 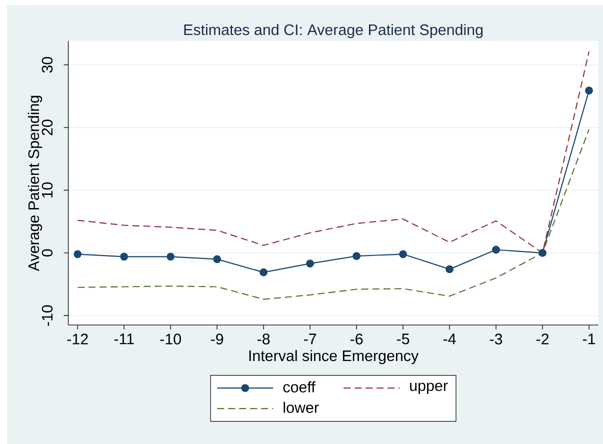 What do you see at coordinates (310, 339) in the screenshot?
I see `x-tick-label: -7` at bounding box center [310, 339].